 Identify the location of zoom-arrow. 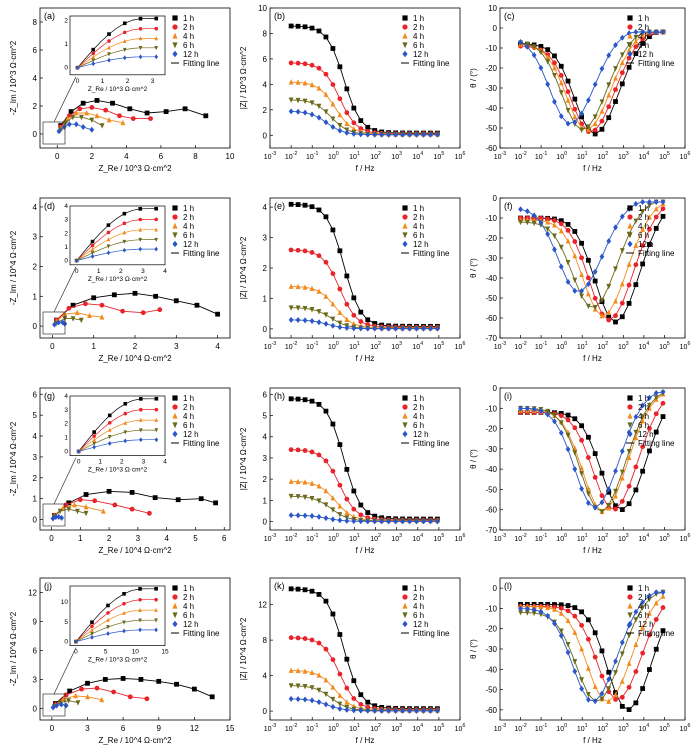
(65, 481).